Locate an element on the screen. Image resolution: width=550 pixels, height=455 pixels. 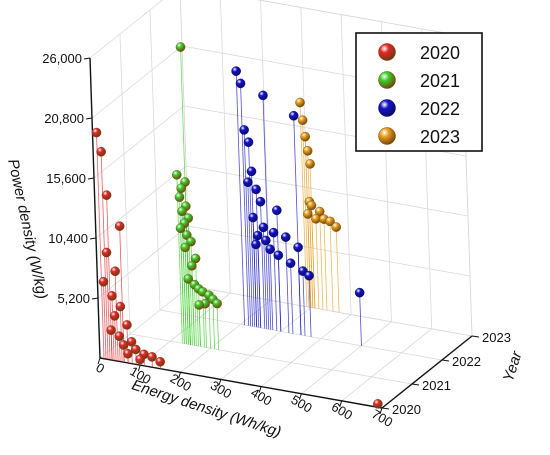
z-tick-label: 26,000 is located at coordinates (62, 58).